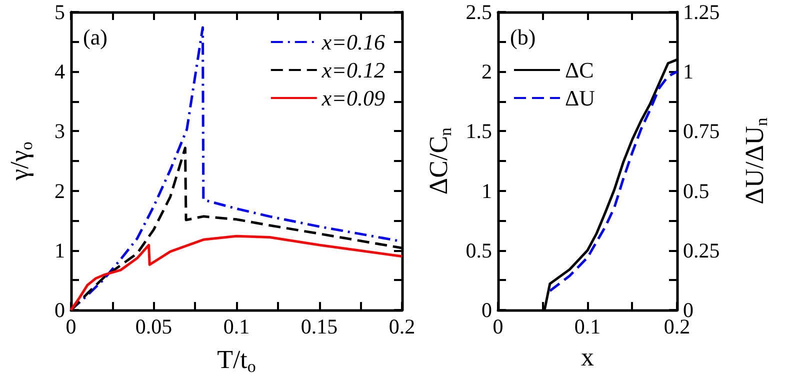 This screenshot has width=789, height=389. Describe the element at coordinates (319, 326) in the screenshot. I see `x-tick-label: 0.15` at that location.